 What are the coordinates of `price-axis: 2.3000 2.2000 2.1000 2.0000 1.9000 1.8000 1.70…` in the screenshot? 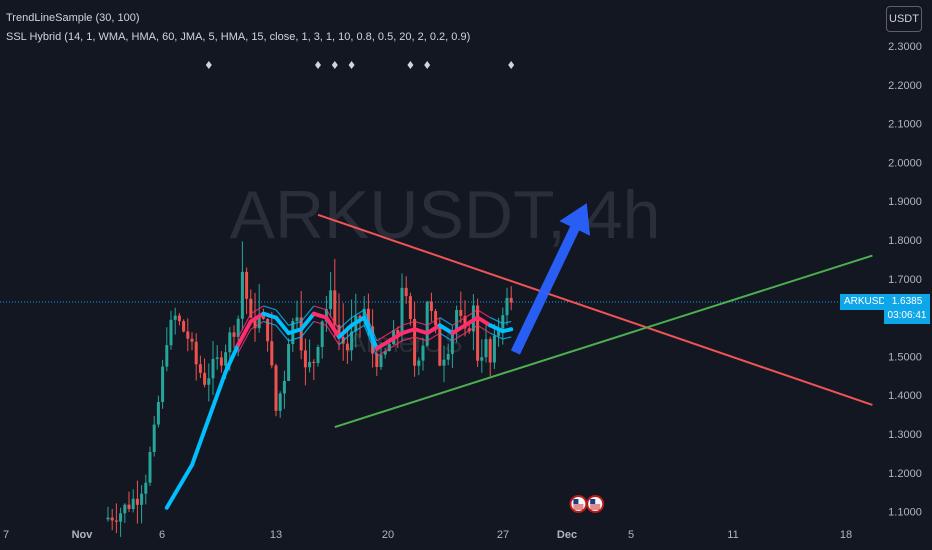 It's located at (905, 280).